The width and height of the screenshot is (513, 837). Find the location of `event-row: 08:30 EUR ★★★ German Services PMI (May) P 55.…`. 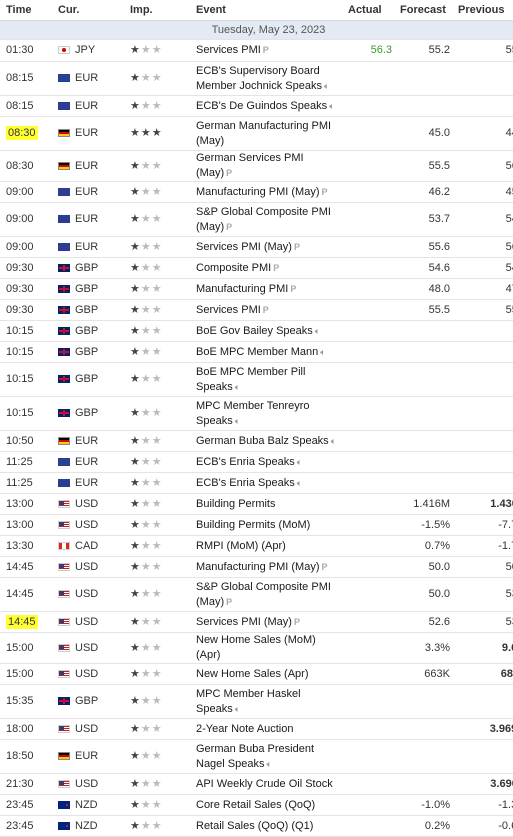

event-row: 08:30 EUR ★★★ German Services PMI (May) P 55.… is located at coordinates (256, 166).